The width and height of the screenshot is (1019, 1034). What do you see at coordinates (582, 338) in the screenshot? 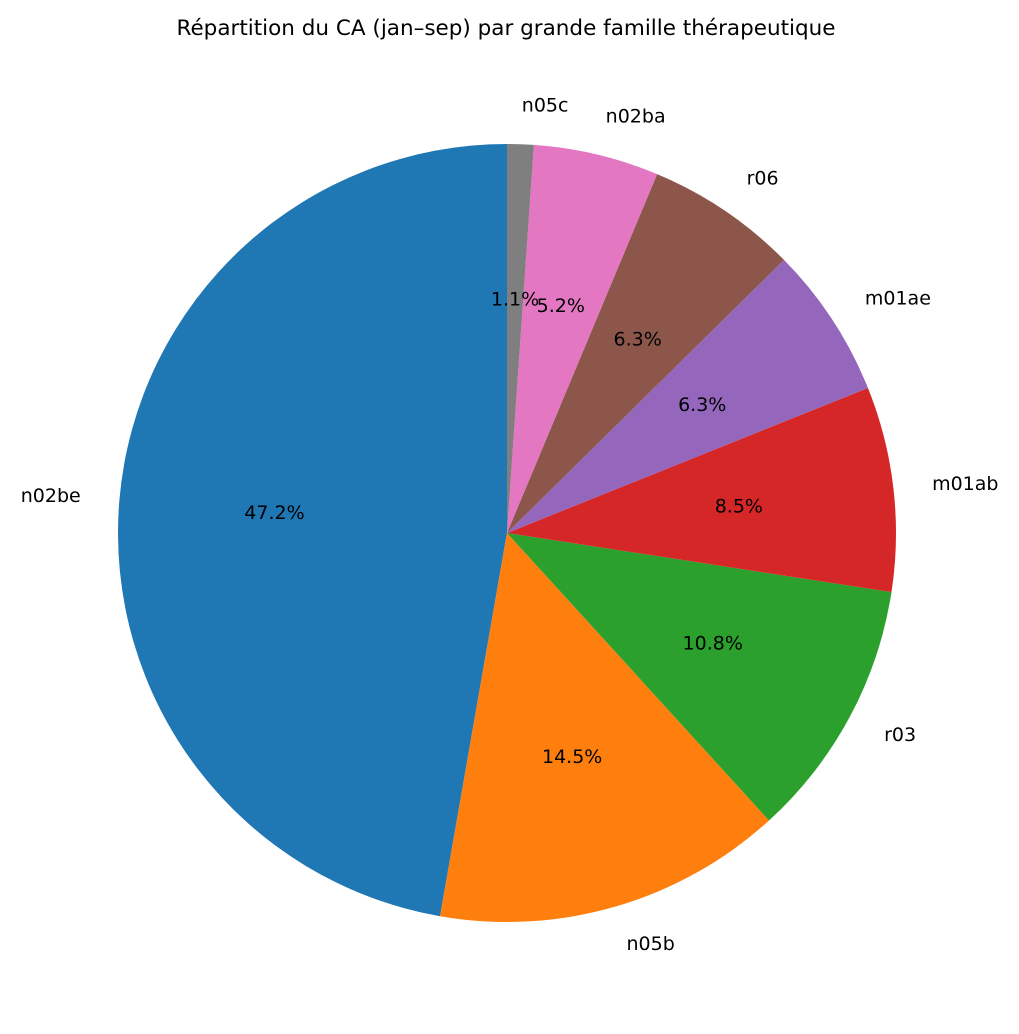
I see `pie-slice-n02ba` at bounding box center [582, 338].